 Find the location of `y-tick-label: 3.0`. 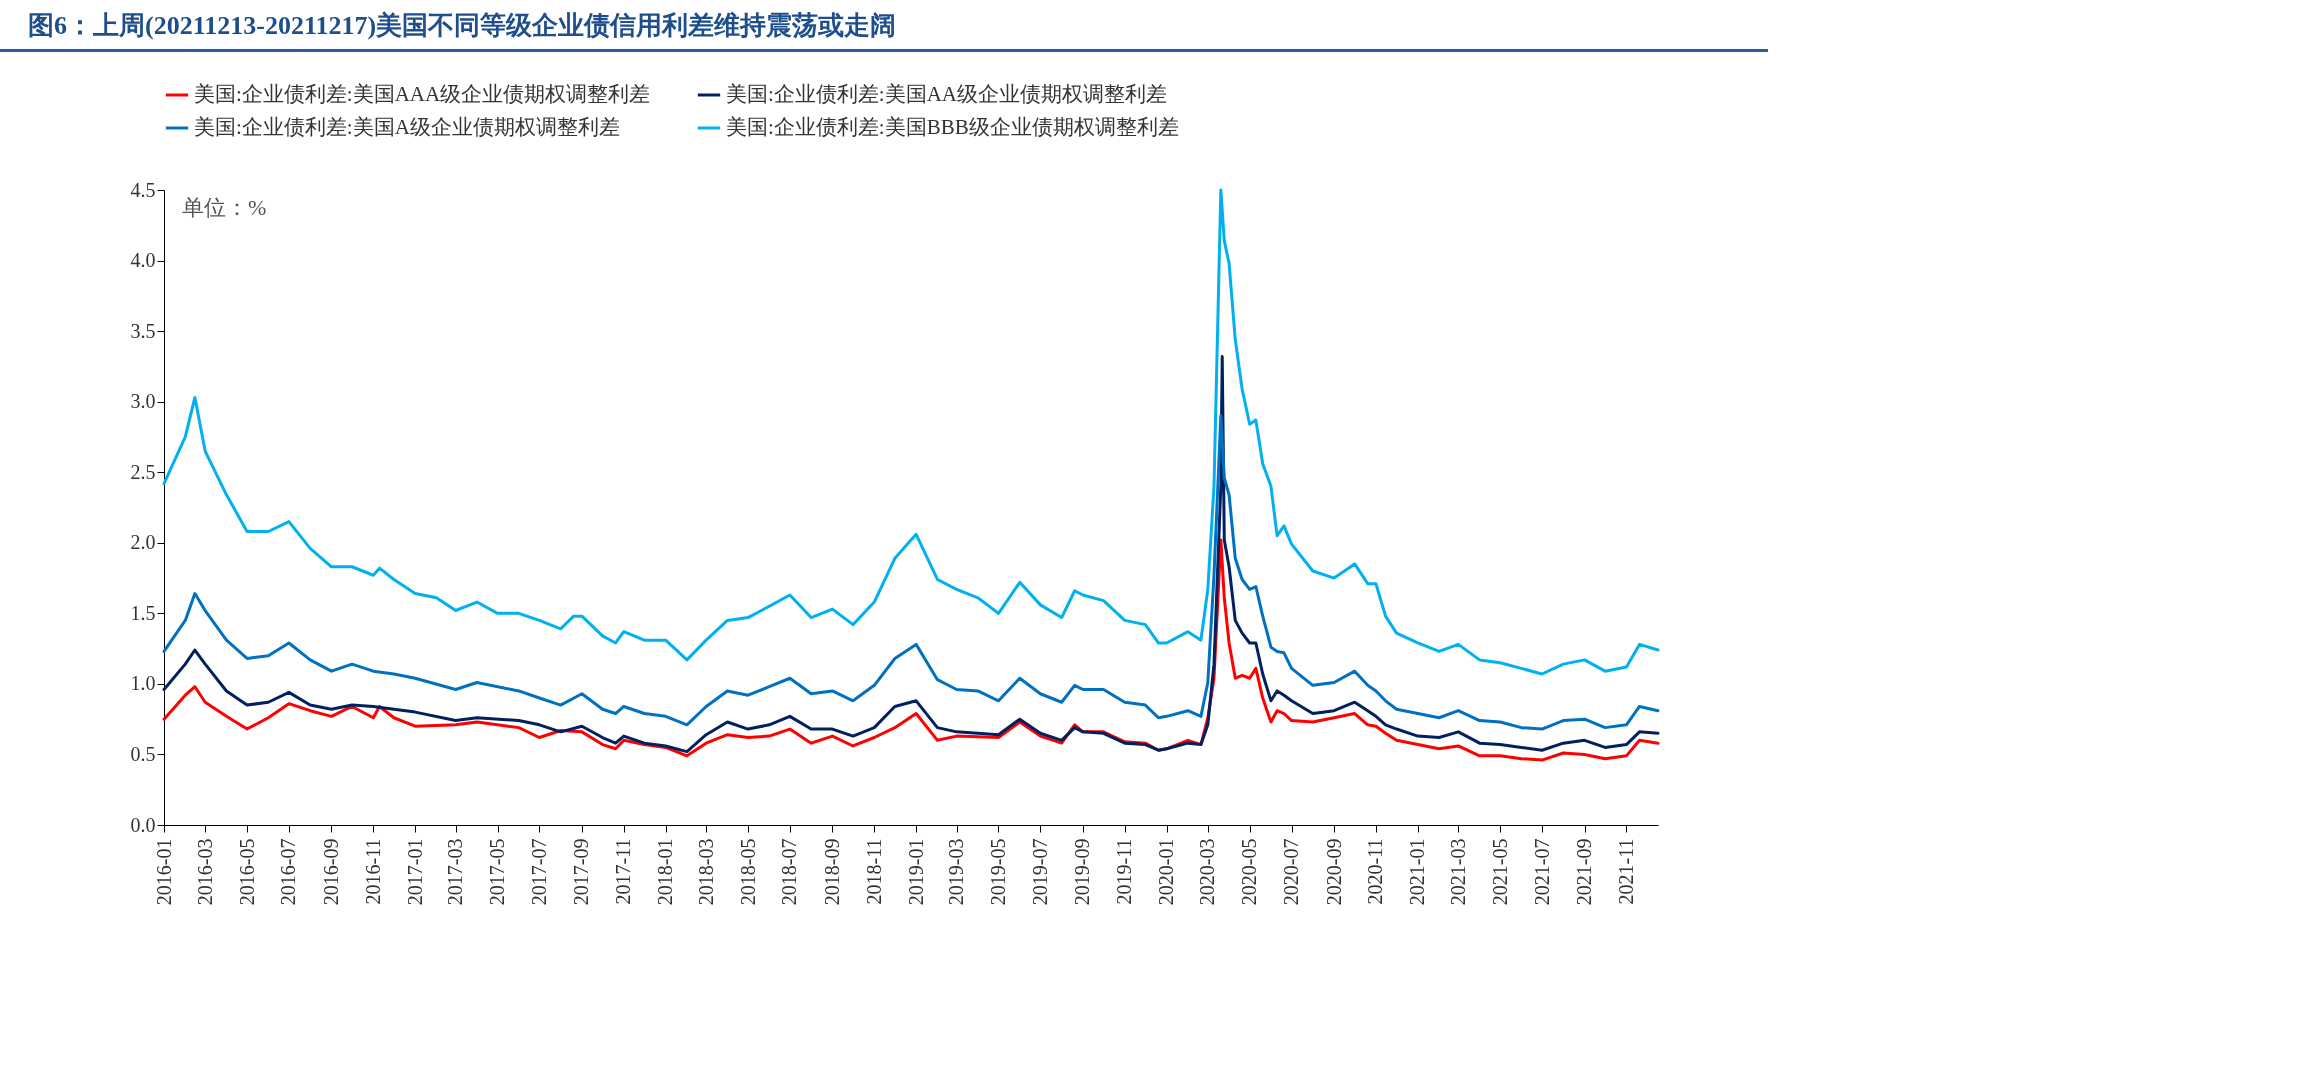

y-tick-label: 3.0 is located at coordinates (143, 401).